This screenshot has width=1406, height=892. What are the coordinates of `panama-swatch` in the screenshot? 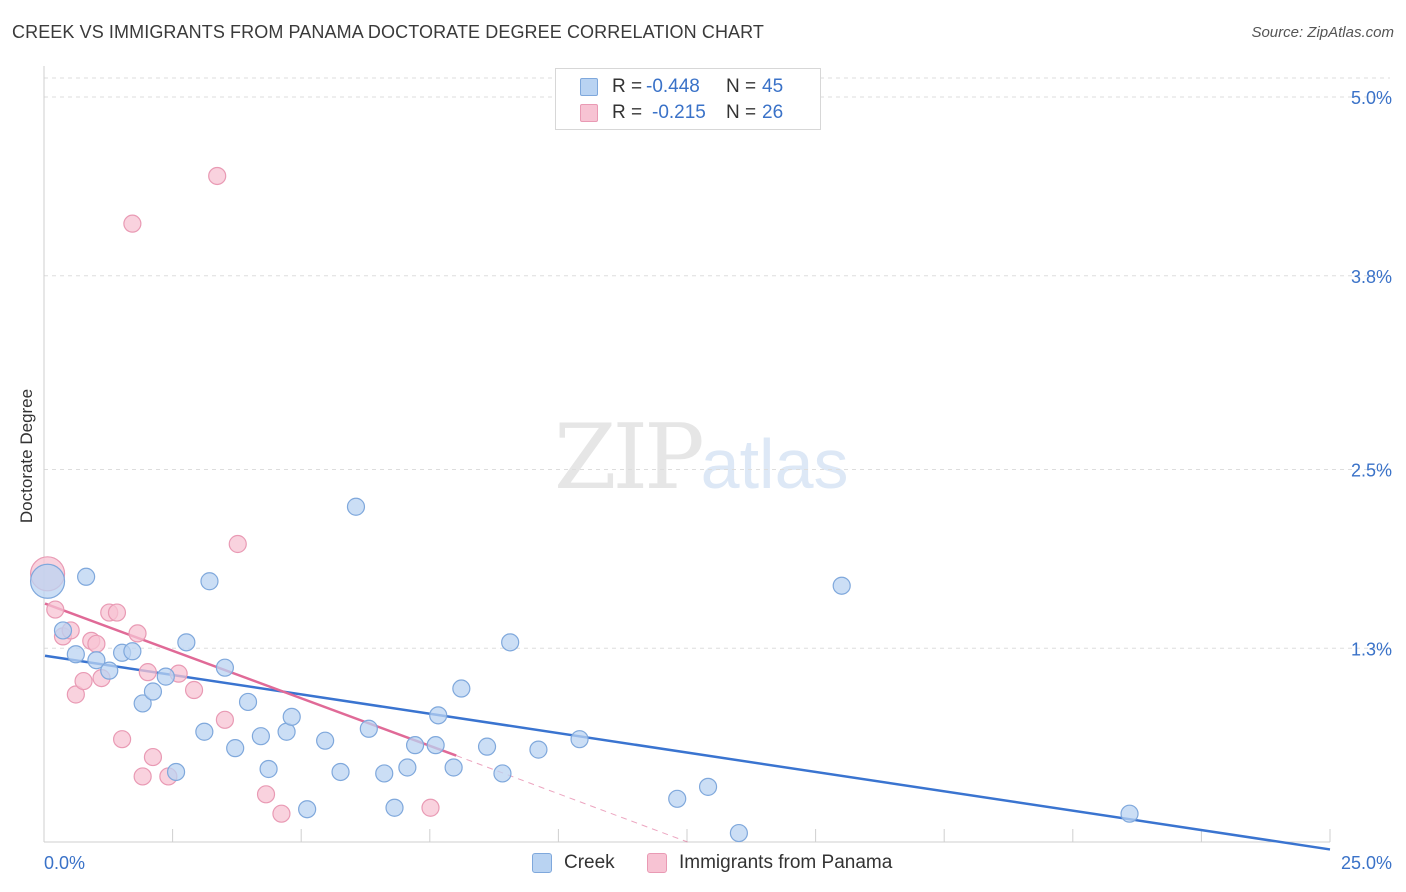 It's located at (589, 113).